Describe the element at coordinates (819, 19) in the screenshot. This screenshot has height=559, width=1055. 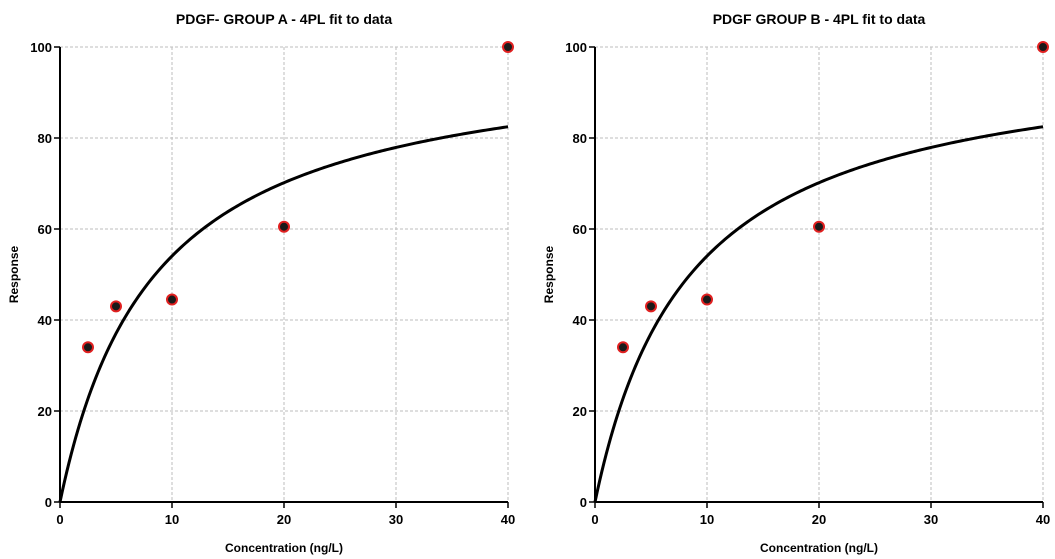
I see `chart-title: PDGF GROUP B - 4PL fit to data` at that location.